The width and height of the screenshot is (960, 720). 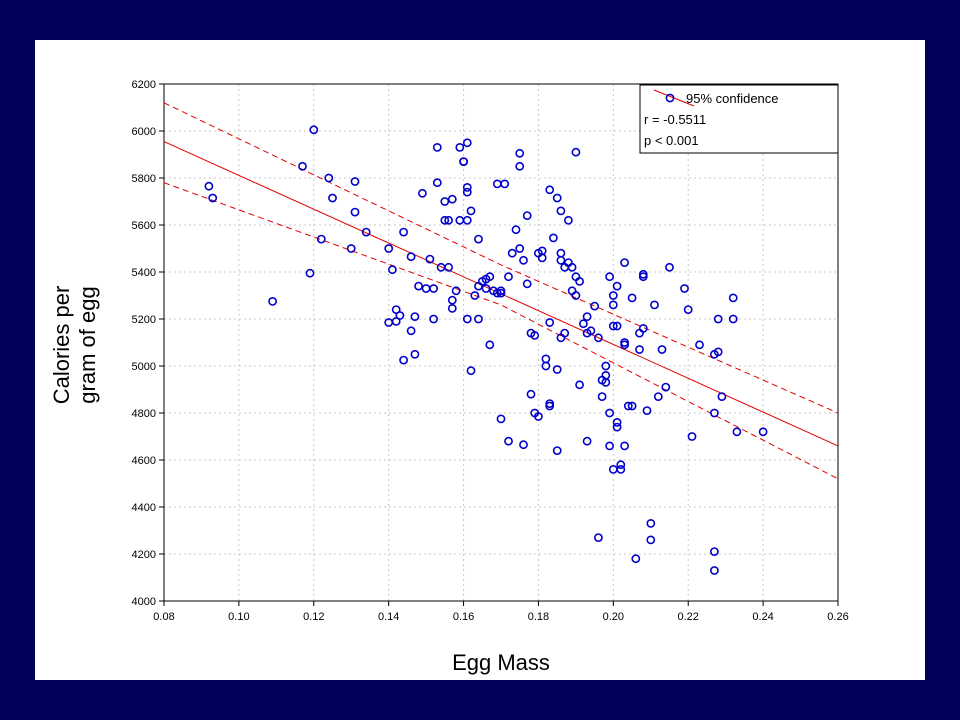 What do you see at coordinates (144, 226) in the screenshot?
I see `y-tick-label: 5600` at bounding box center [144, 226].